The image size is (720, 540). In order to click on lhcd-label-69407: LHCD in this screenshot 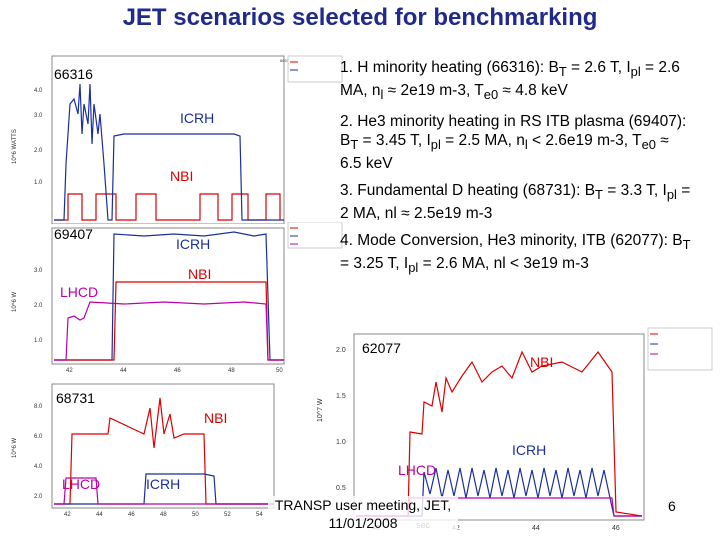, I will do `click(79, 292)`.